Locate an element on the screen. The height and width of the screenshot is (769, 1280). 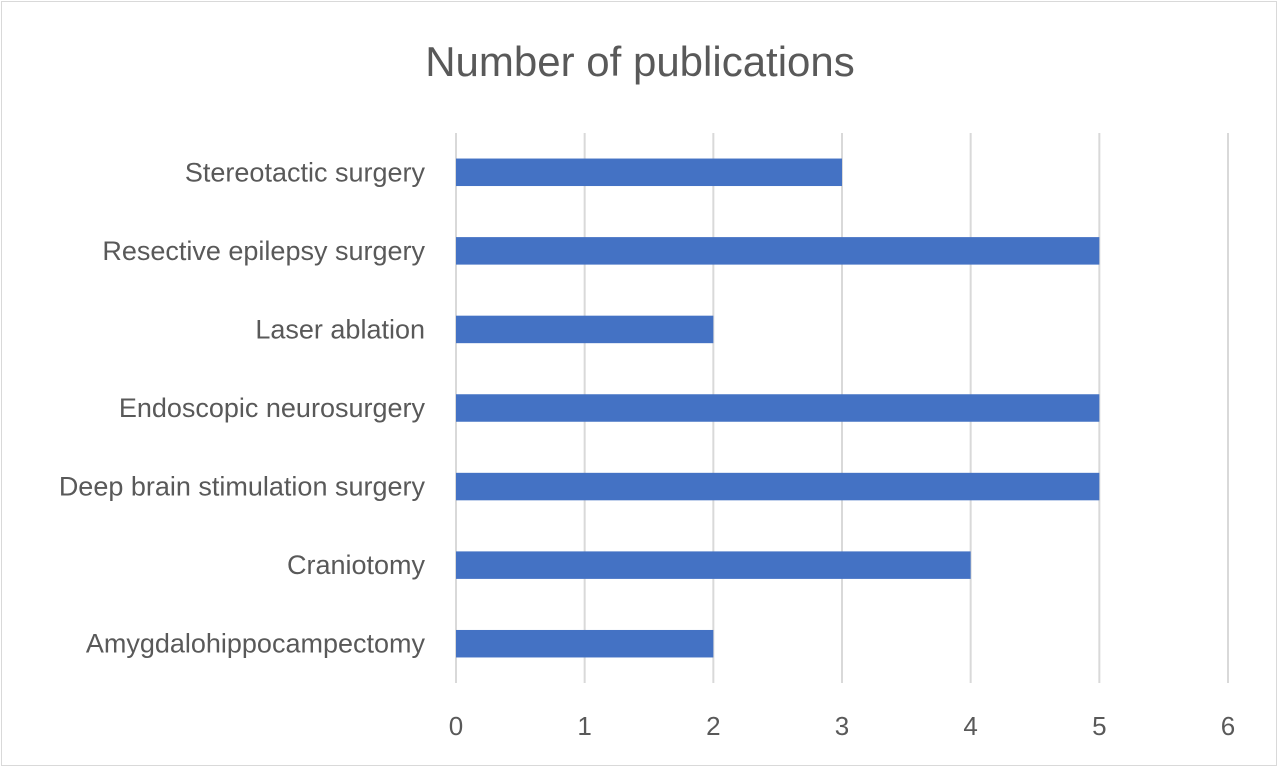
x-tick-label: 2 is located at coordinates (713, 726).